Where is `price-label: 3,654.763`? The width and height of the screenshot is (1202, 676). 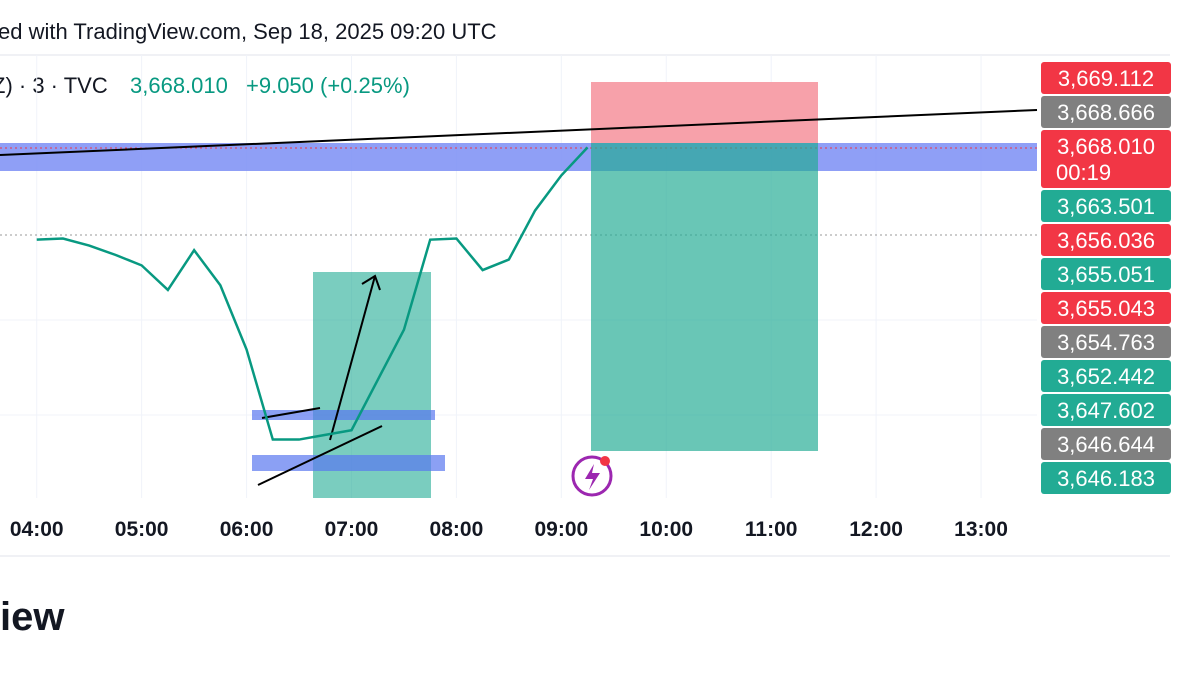 price-label: 3,654.763 is located at coordinates (1106, 342).